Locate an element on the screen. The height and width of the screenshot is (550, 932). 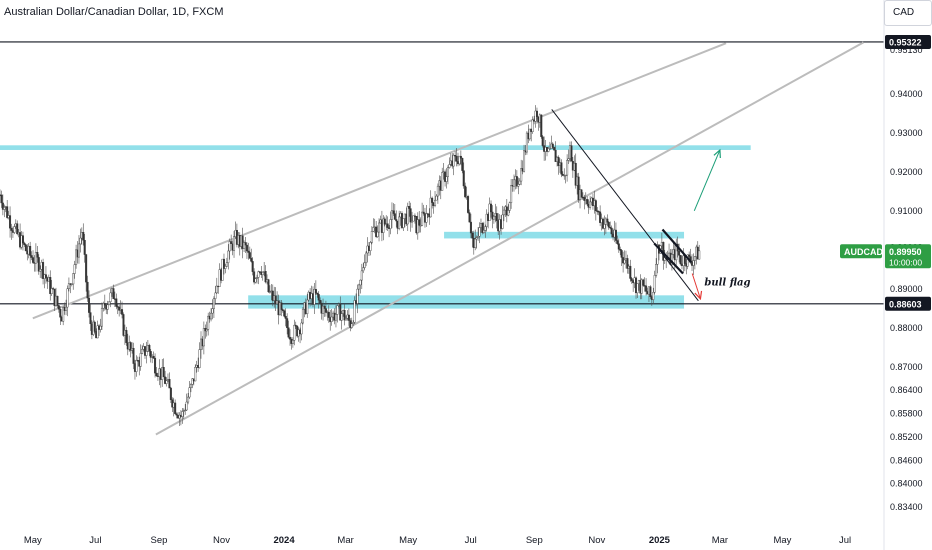
price-tick-label: 0.93000 is located at coordinates (906, 133).